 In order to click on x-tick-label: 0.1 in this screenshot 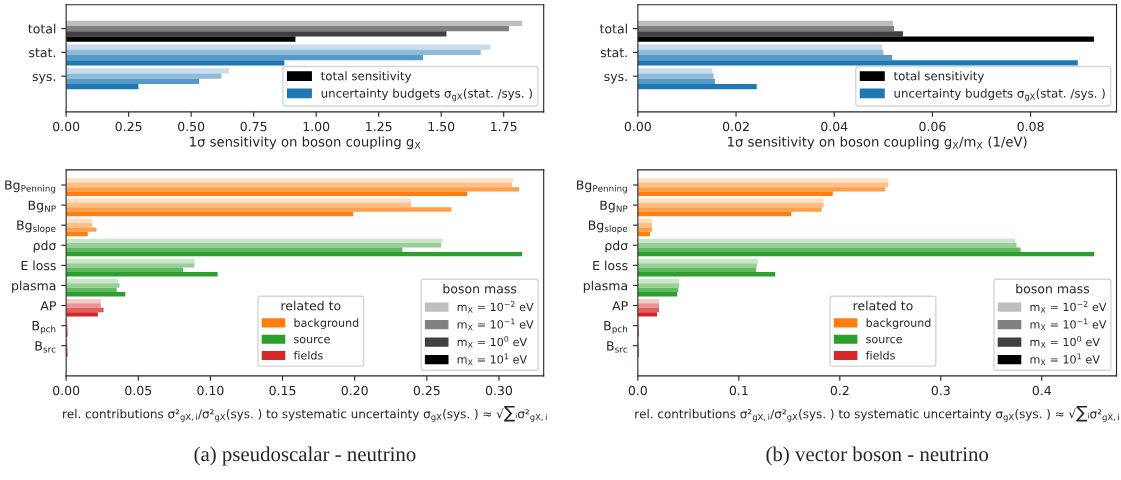, I will do `click(738, 390)`.